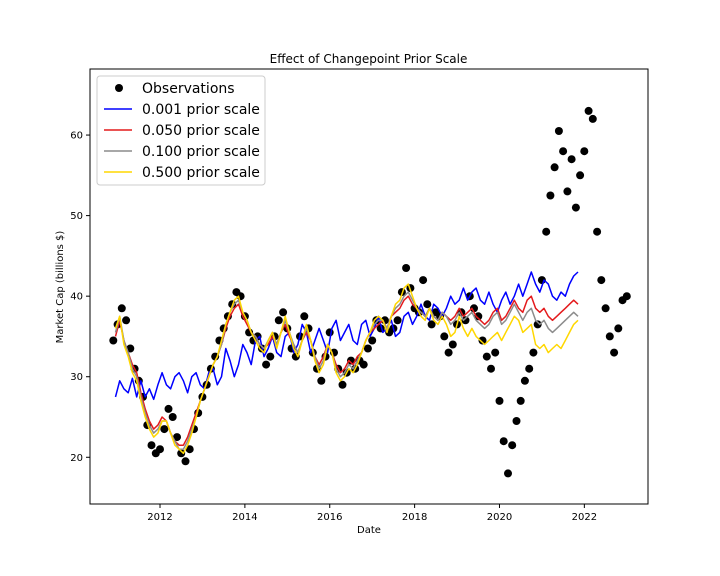  I want to click on x-tick-label: 2014, so click(244, 517).